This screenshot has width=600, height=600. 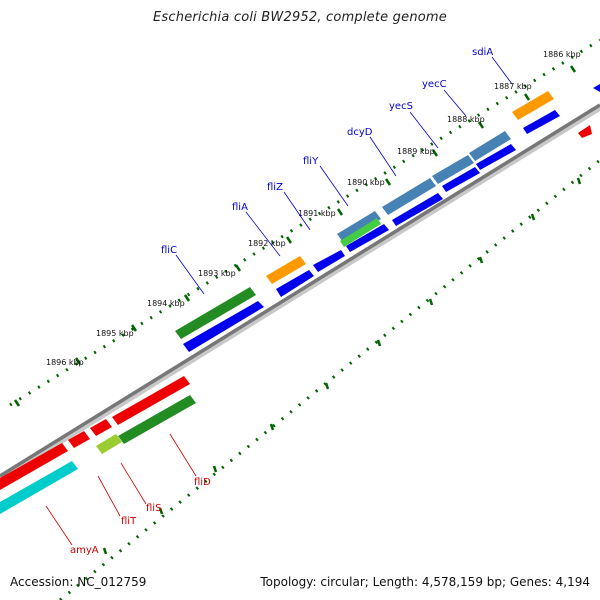 I want to click on gene-dcyD, so click(x=409, y=196).